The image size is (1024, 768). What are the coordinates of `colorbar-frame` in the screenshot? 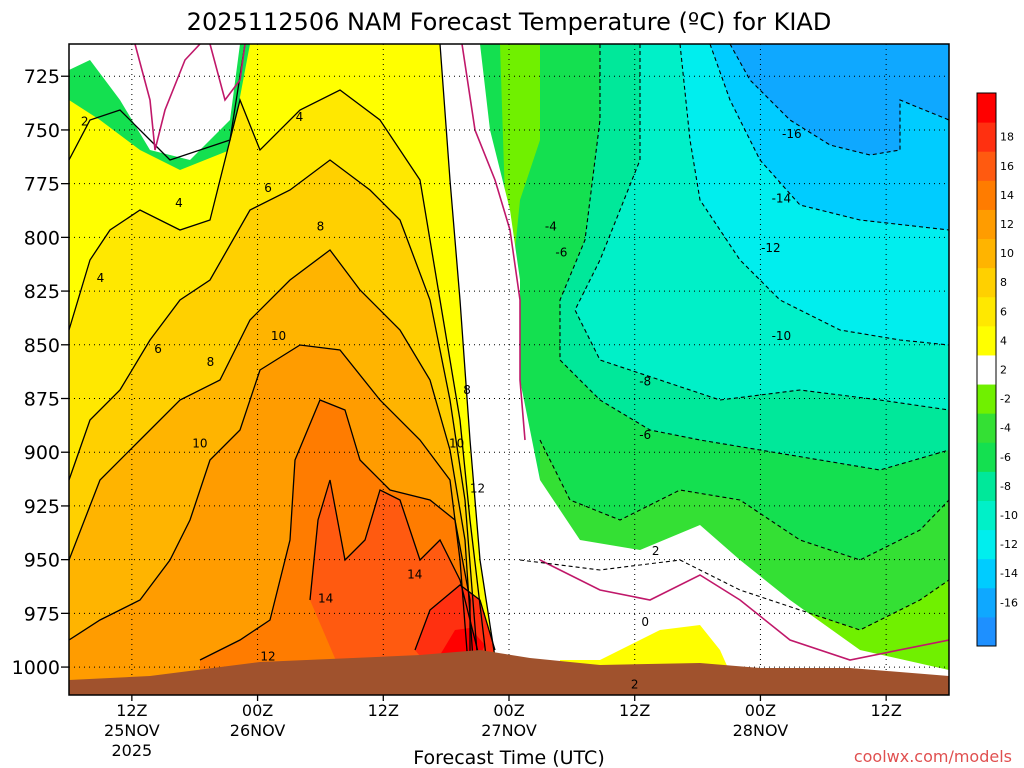 It's located at (986, 369).